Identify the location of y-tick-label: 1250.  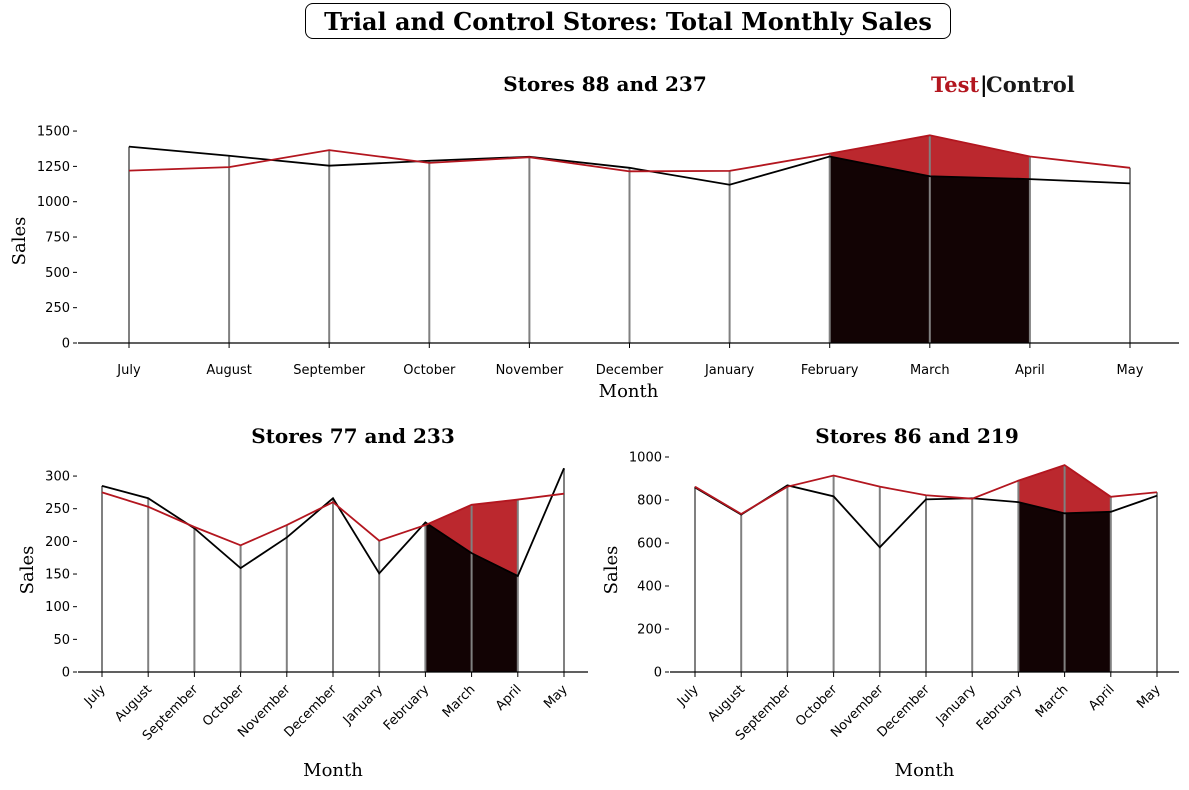
(53, 167).